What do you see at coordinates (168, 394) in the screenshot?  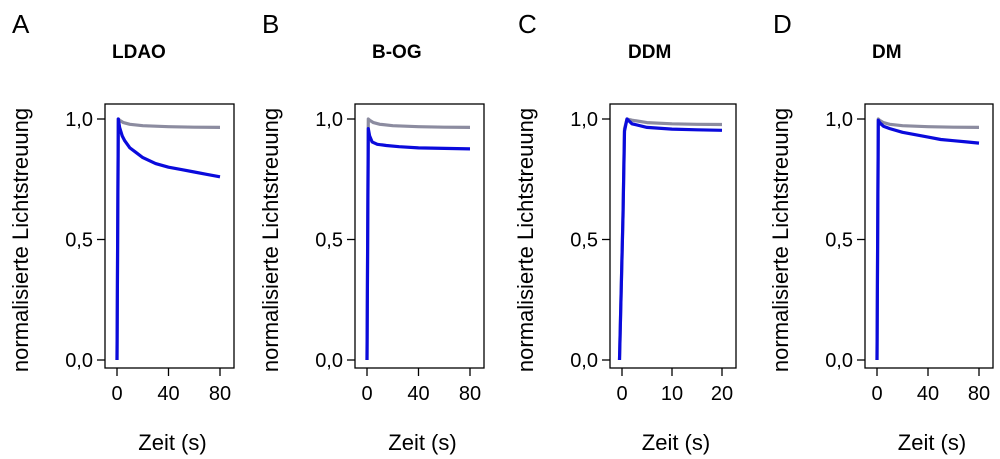 I see `chart-0-x-tick-label-1: 40` at bounding box center [168, 394].